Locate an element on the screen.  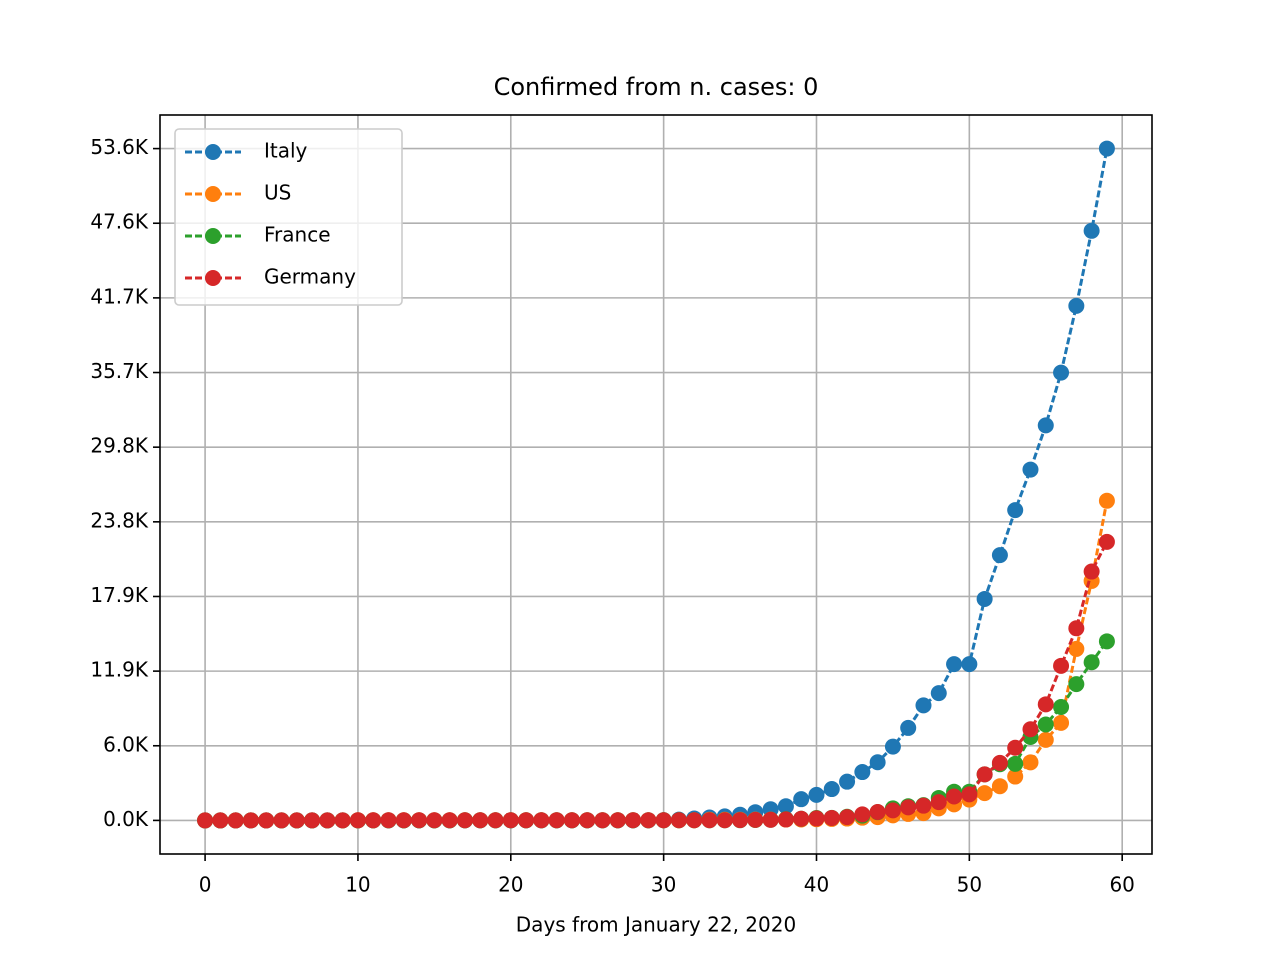
y-tick-label: 41.7K is located at coordinates (119, 296).